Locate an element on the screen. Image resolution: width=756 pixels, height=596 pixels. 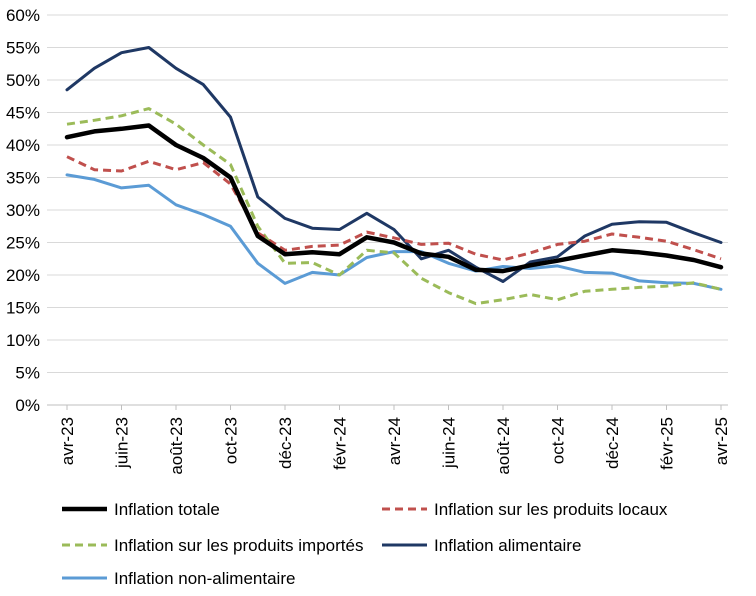
y-tick-label: 5% is located at coordinates (27, 373).